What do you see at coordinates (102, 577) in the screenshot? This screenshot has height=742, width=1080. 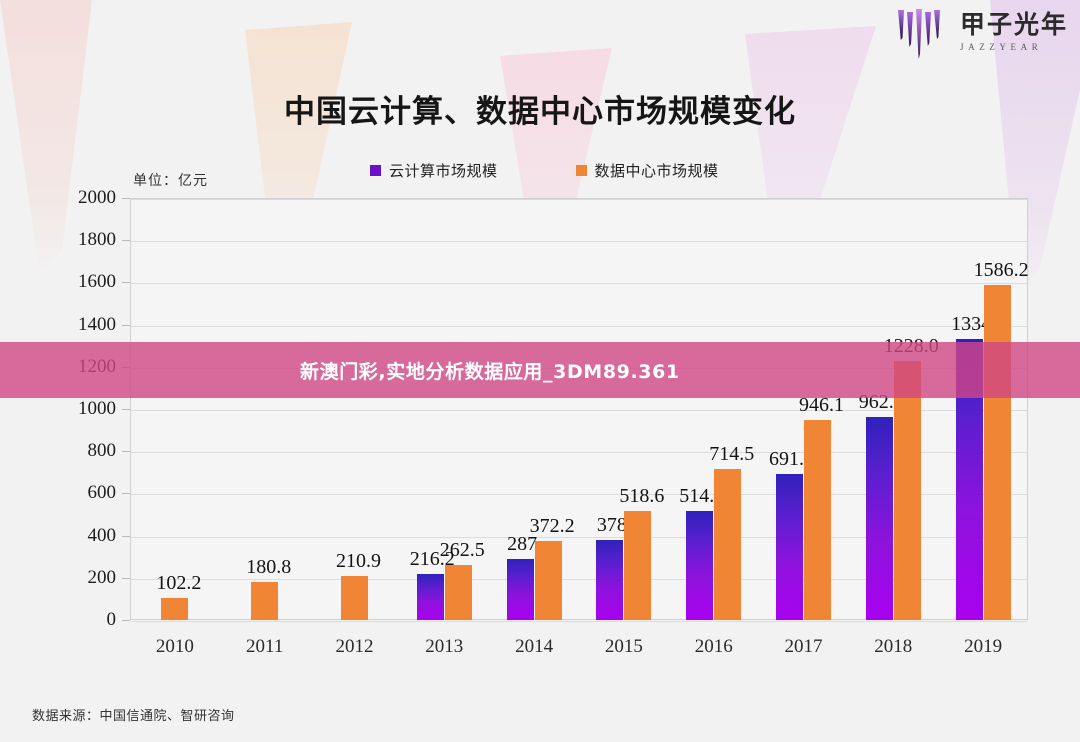 I see `y-axis-tick-label: 200` at bounding box center [102, 577].